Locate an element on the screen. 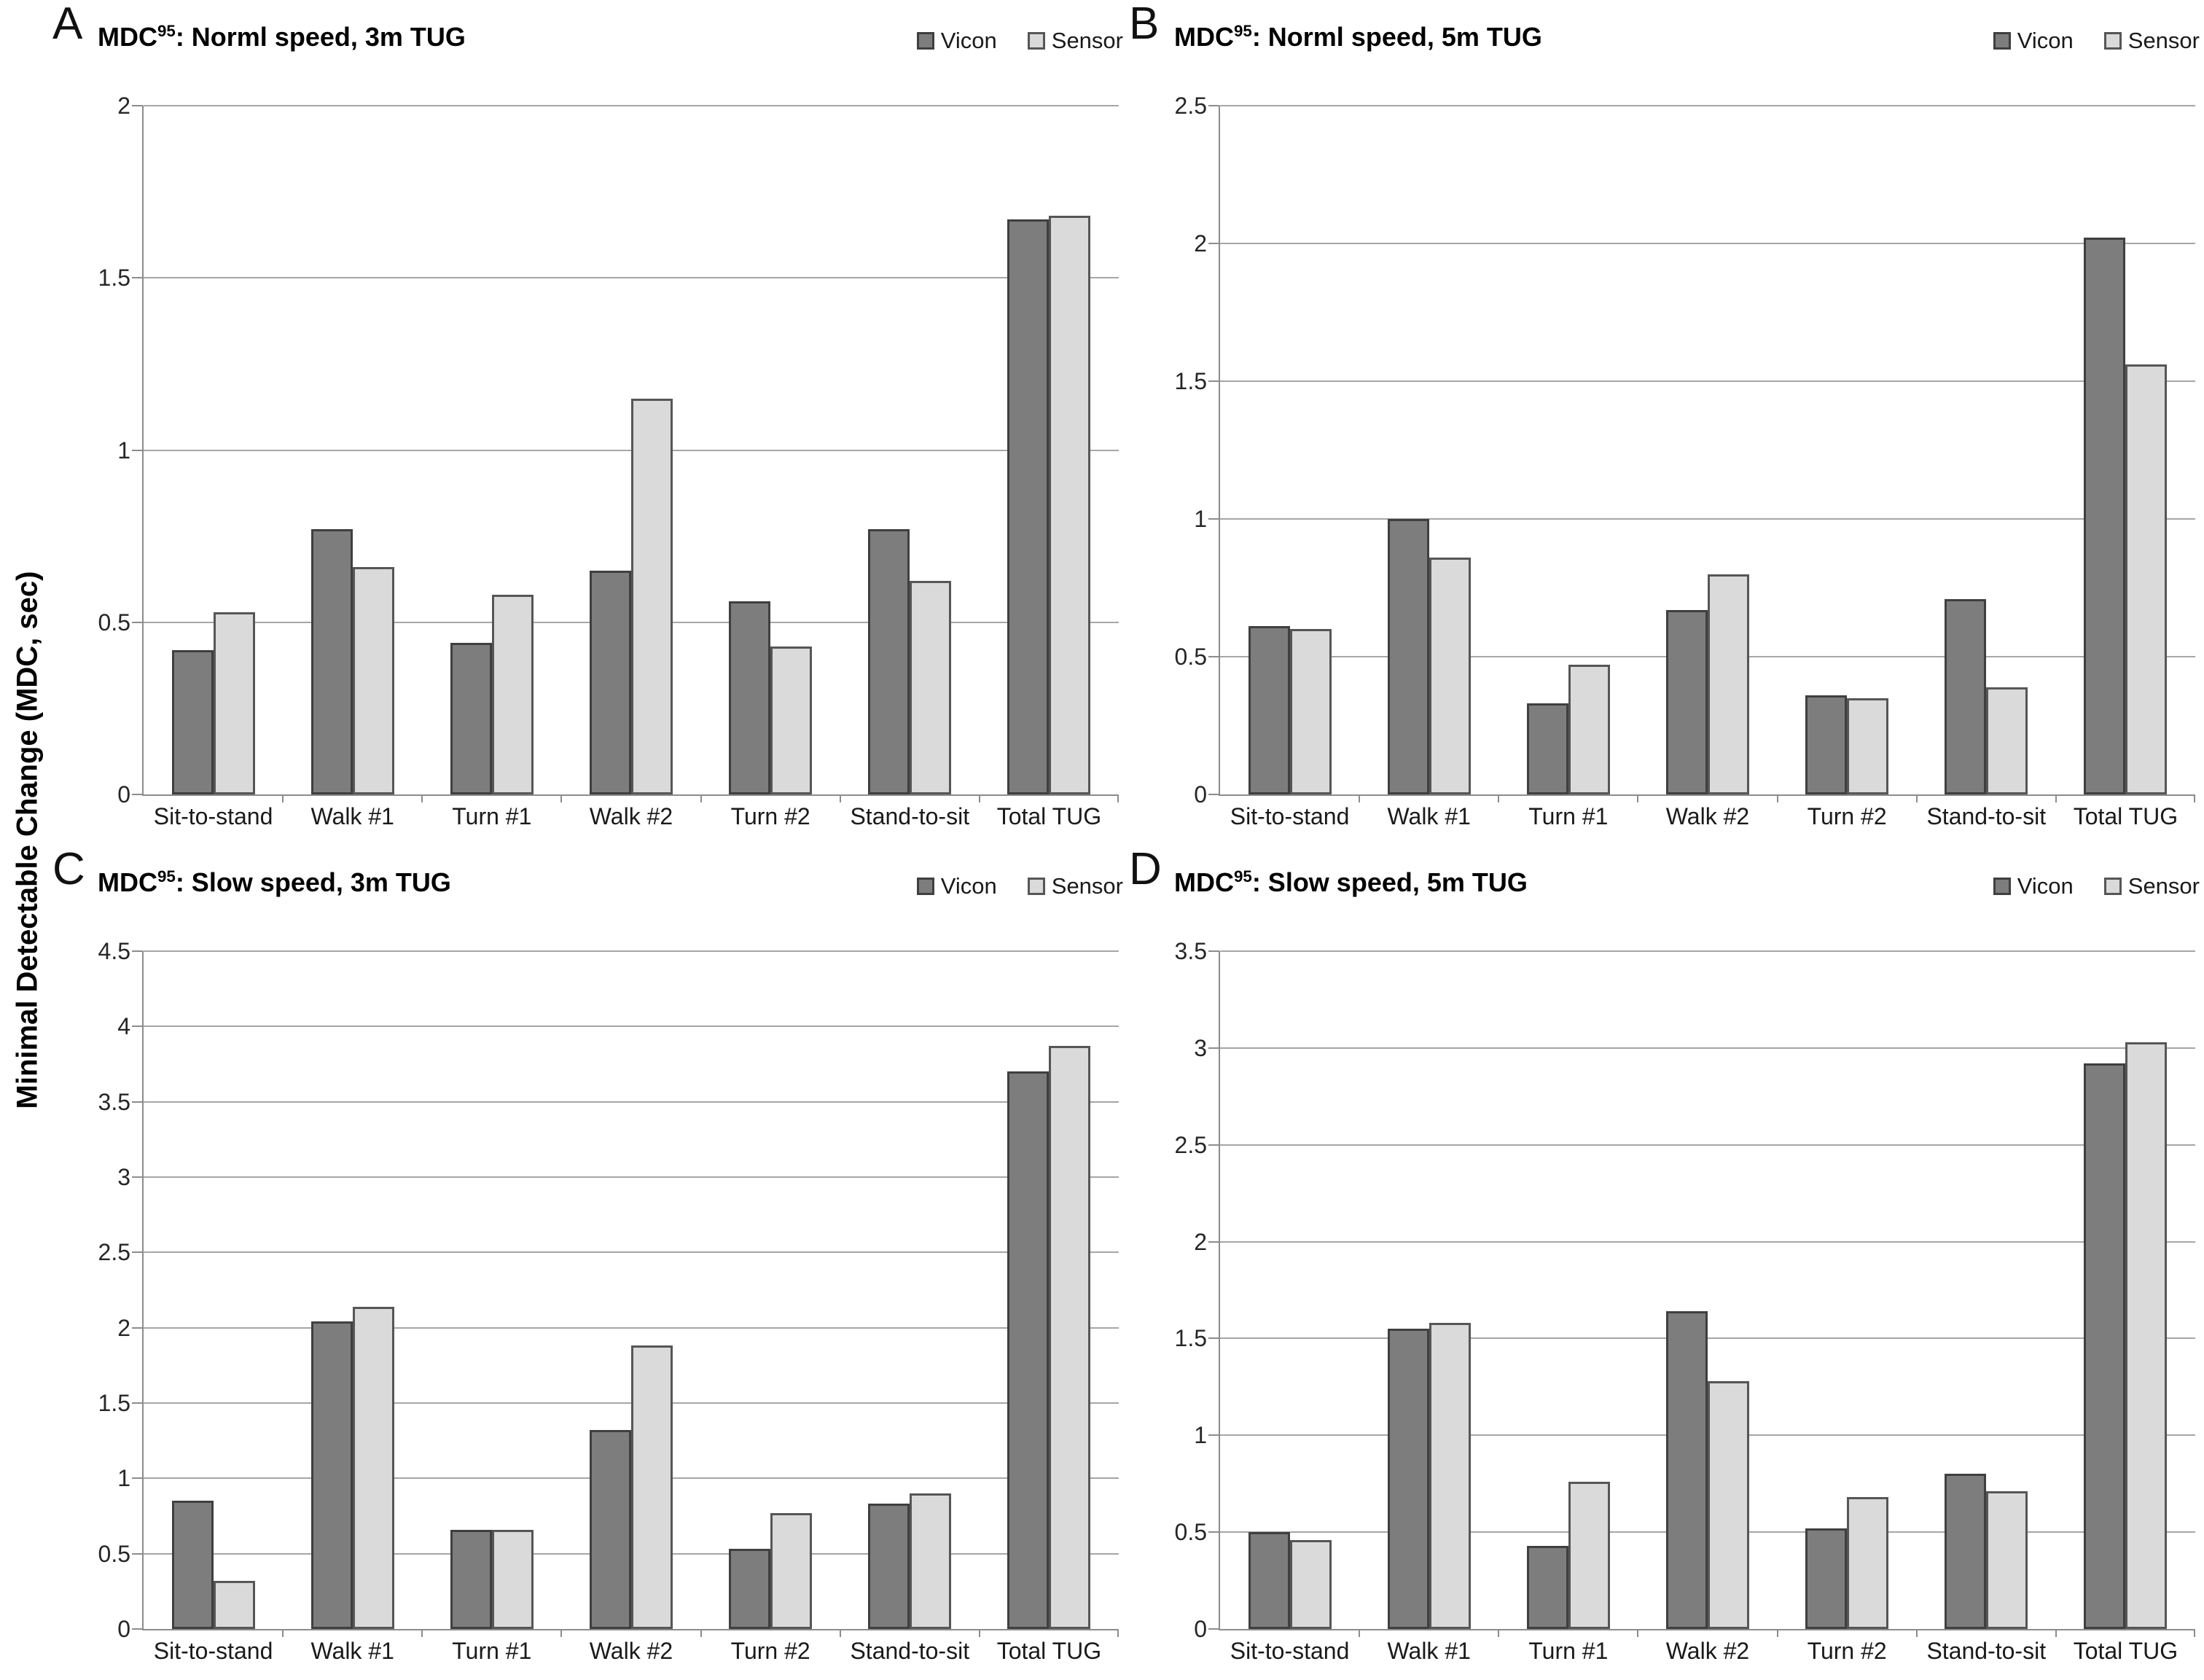 This screenshot has height=1680, width=2204. x-axis-label: Stand-to-sit is located at coordinates (910, 816).